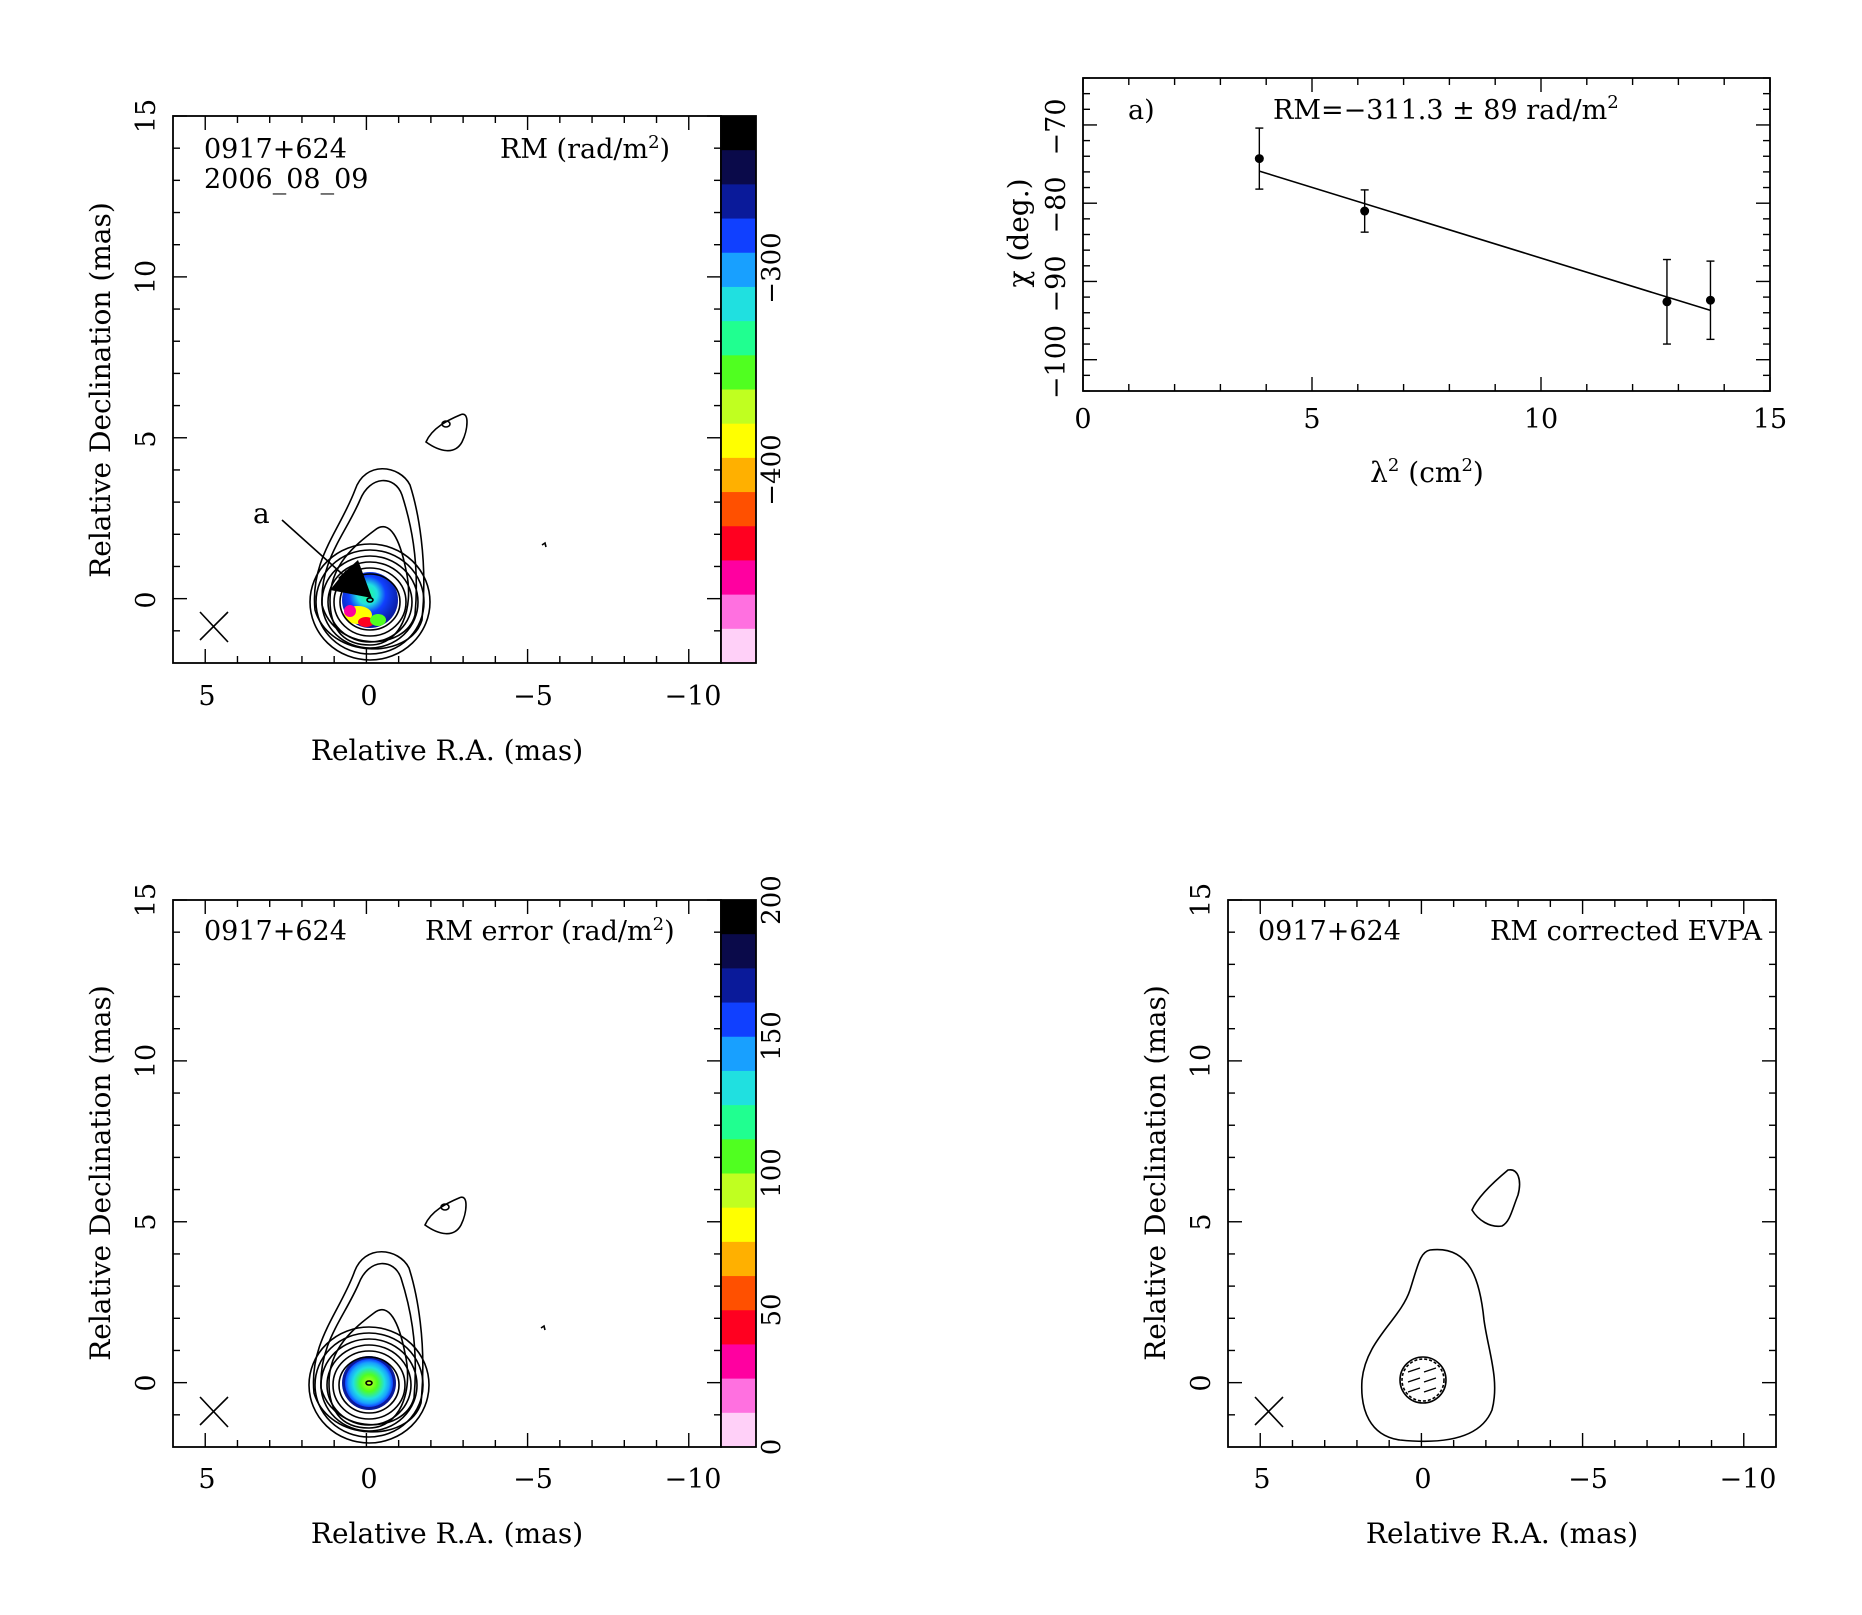 The width and height of the screenshot is (1862, 1615). What do you see at coordinates (1588, 1479) in the screenshot?
I see `evpa-xtick-m5: −5` at bounding box center [1588, 1479].